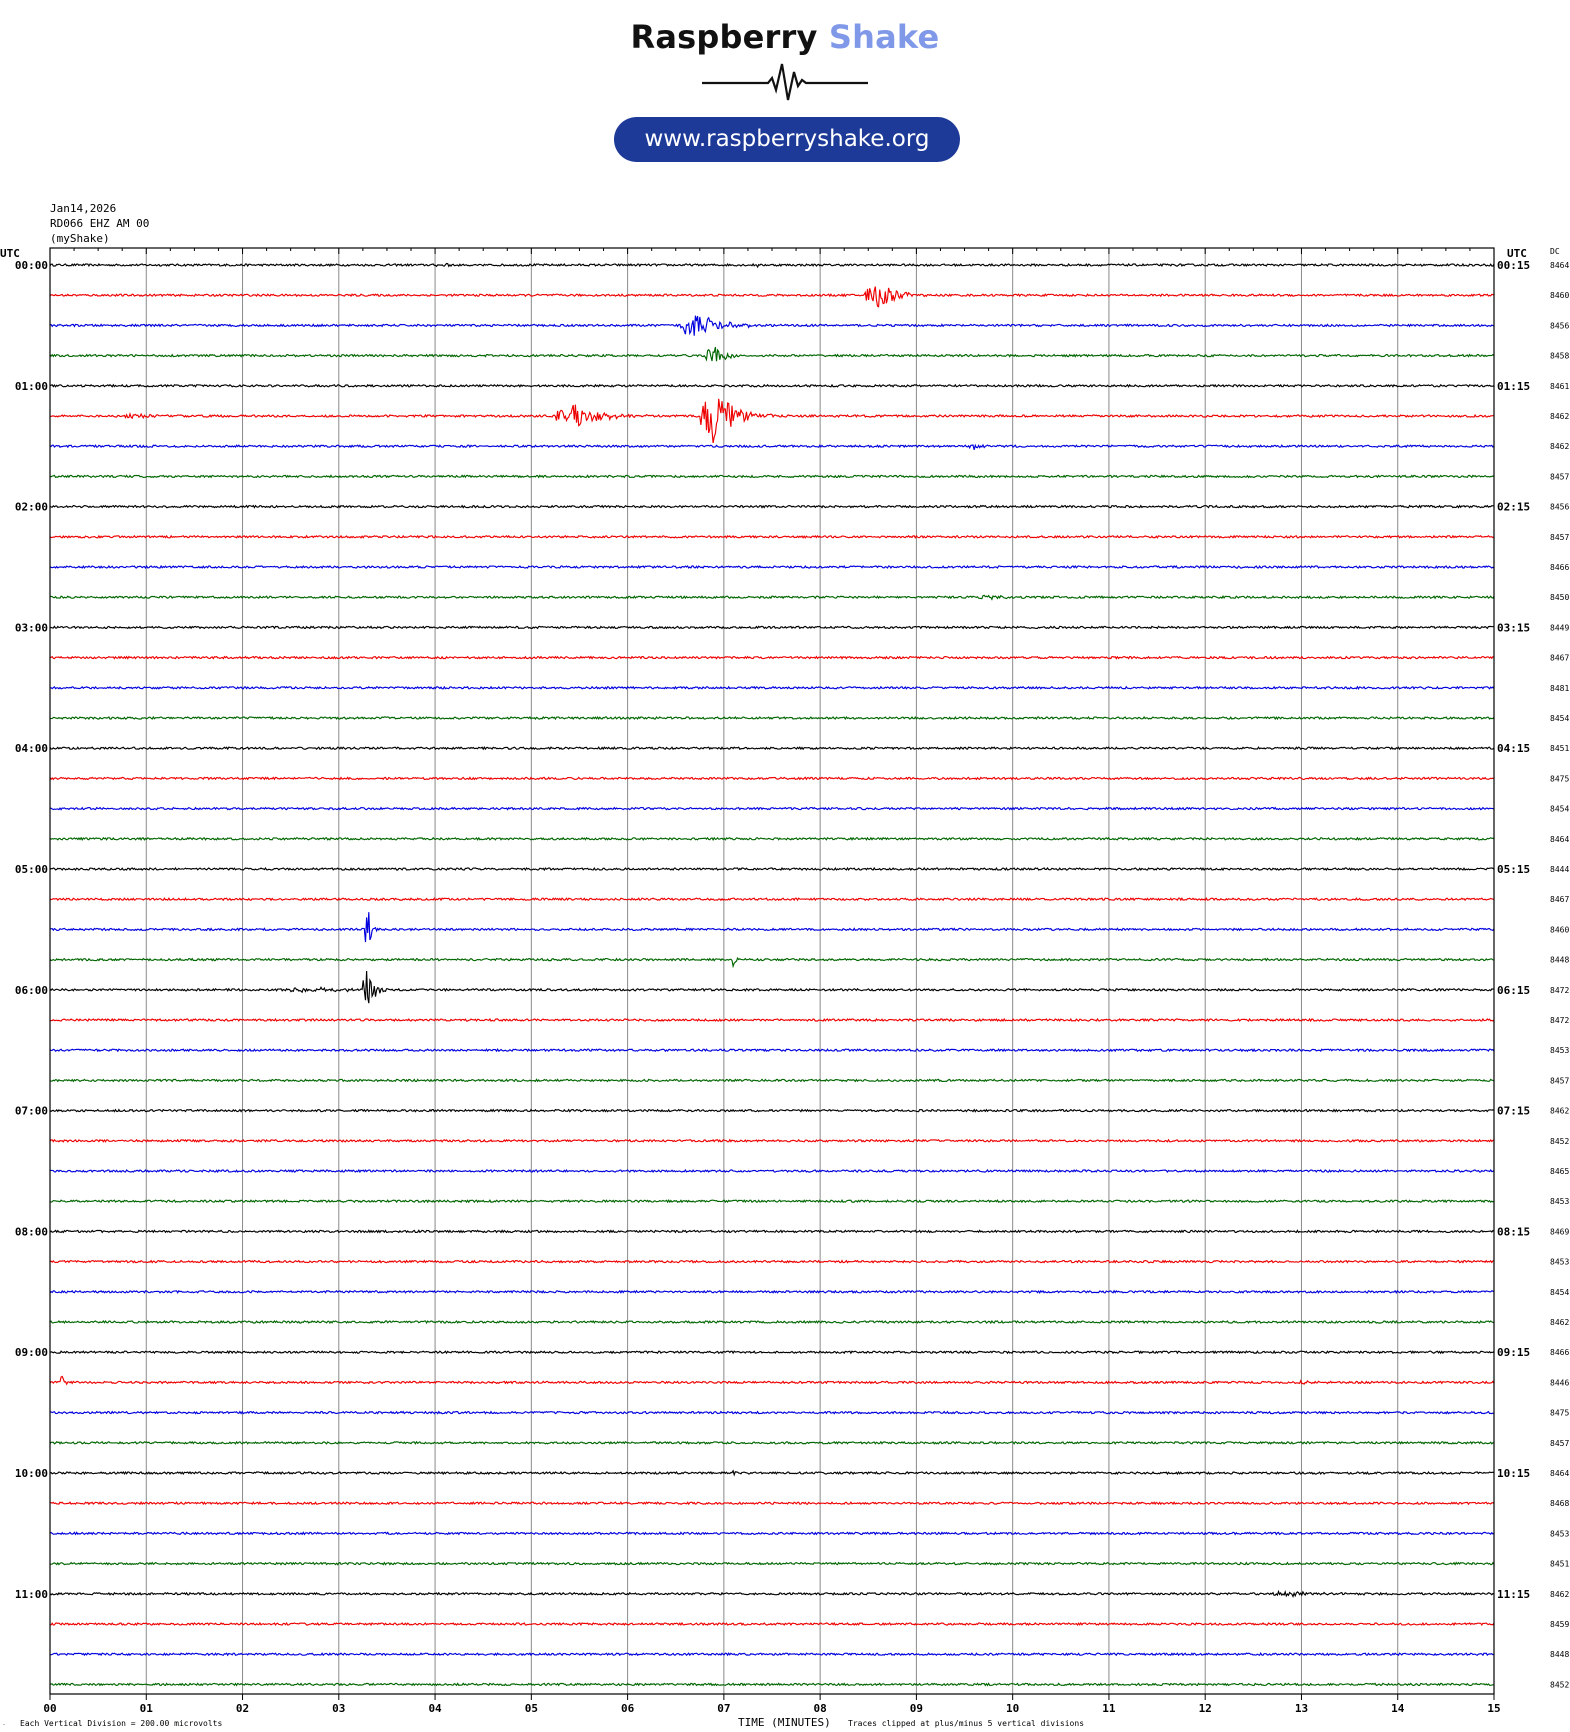 The height and width of the screenshot is (1732, 1570). Describe the element at coordinates (531, 1708) in the screenshot. I see `x-tick-label-05: 05` at that location.